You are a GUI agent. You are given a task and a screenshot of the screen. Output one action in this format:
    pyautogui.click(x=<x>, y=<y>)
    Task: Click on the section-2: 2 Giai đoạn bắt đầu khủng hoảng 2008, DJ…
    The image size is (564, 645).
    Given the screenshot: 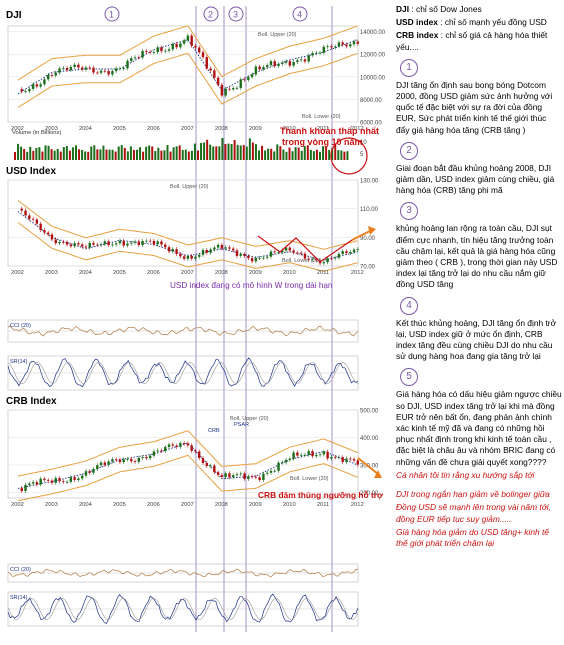 What is the action you would take?
    pyautogui.click(x=479, y=167)
    